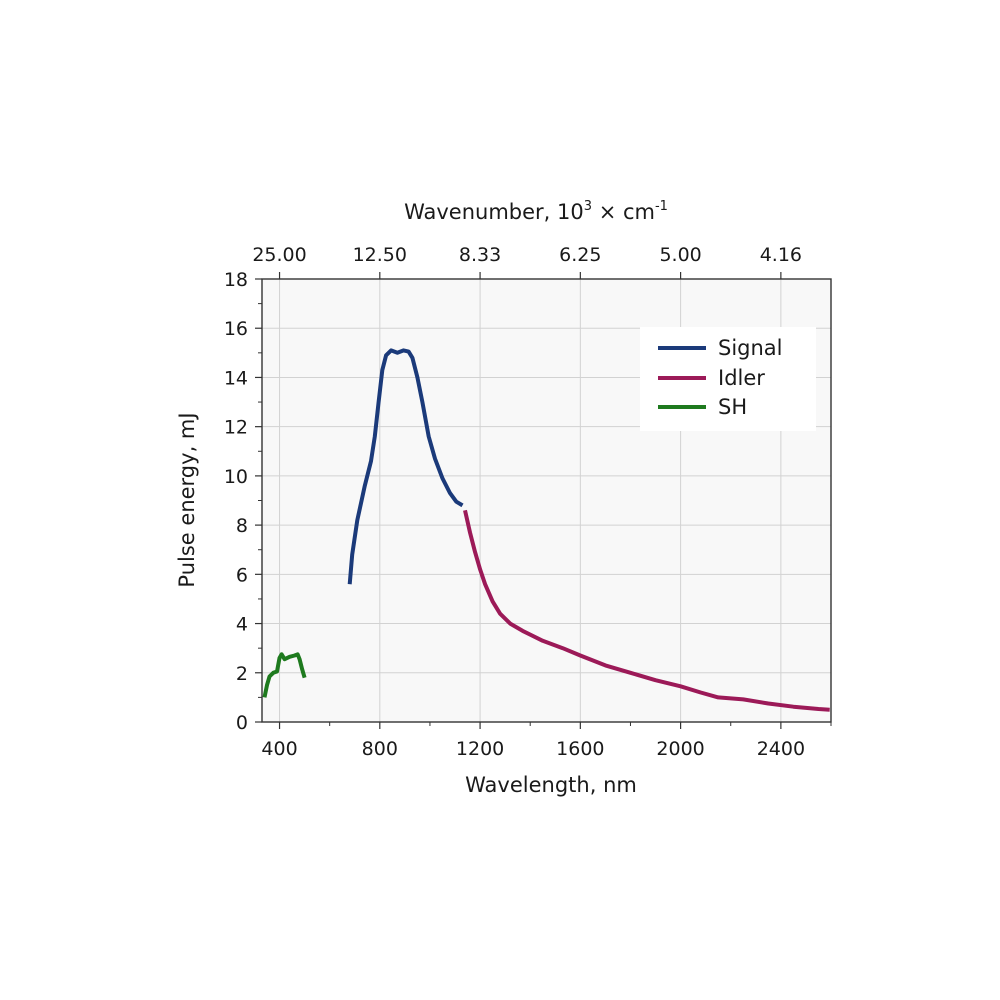 This screenshot has width=1000, height=1000. Describe the element at coordinates (732, 407) in the screenshot. I see `legend-label-sh: SH` at that location.